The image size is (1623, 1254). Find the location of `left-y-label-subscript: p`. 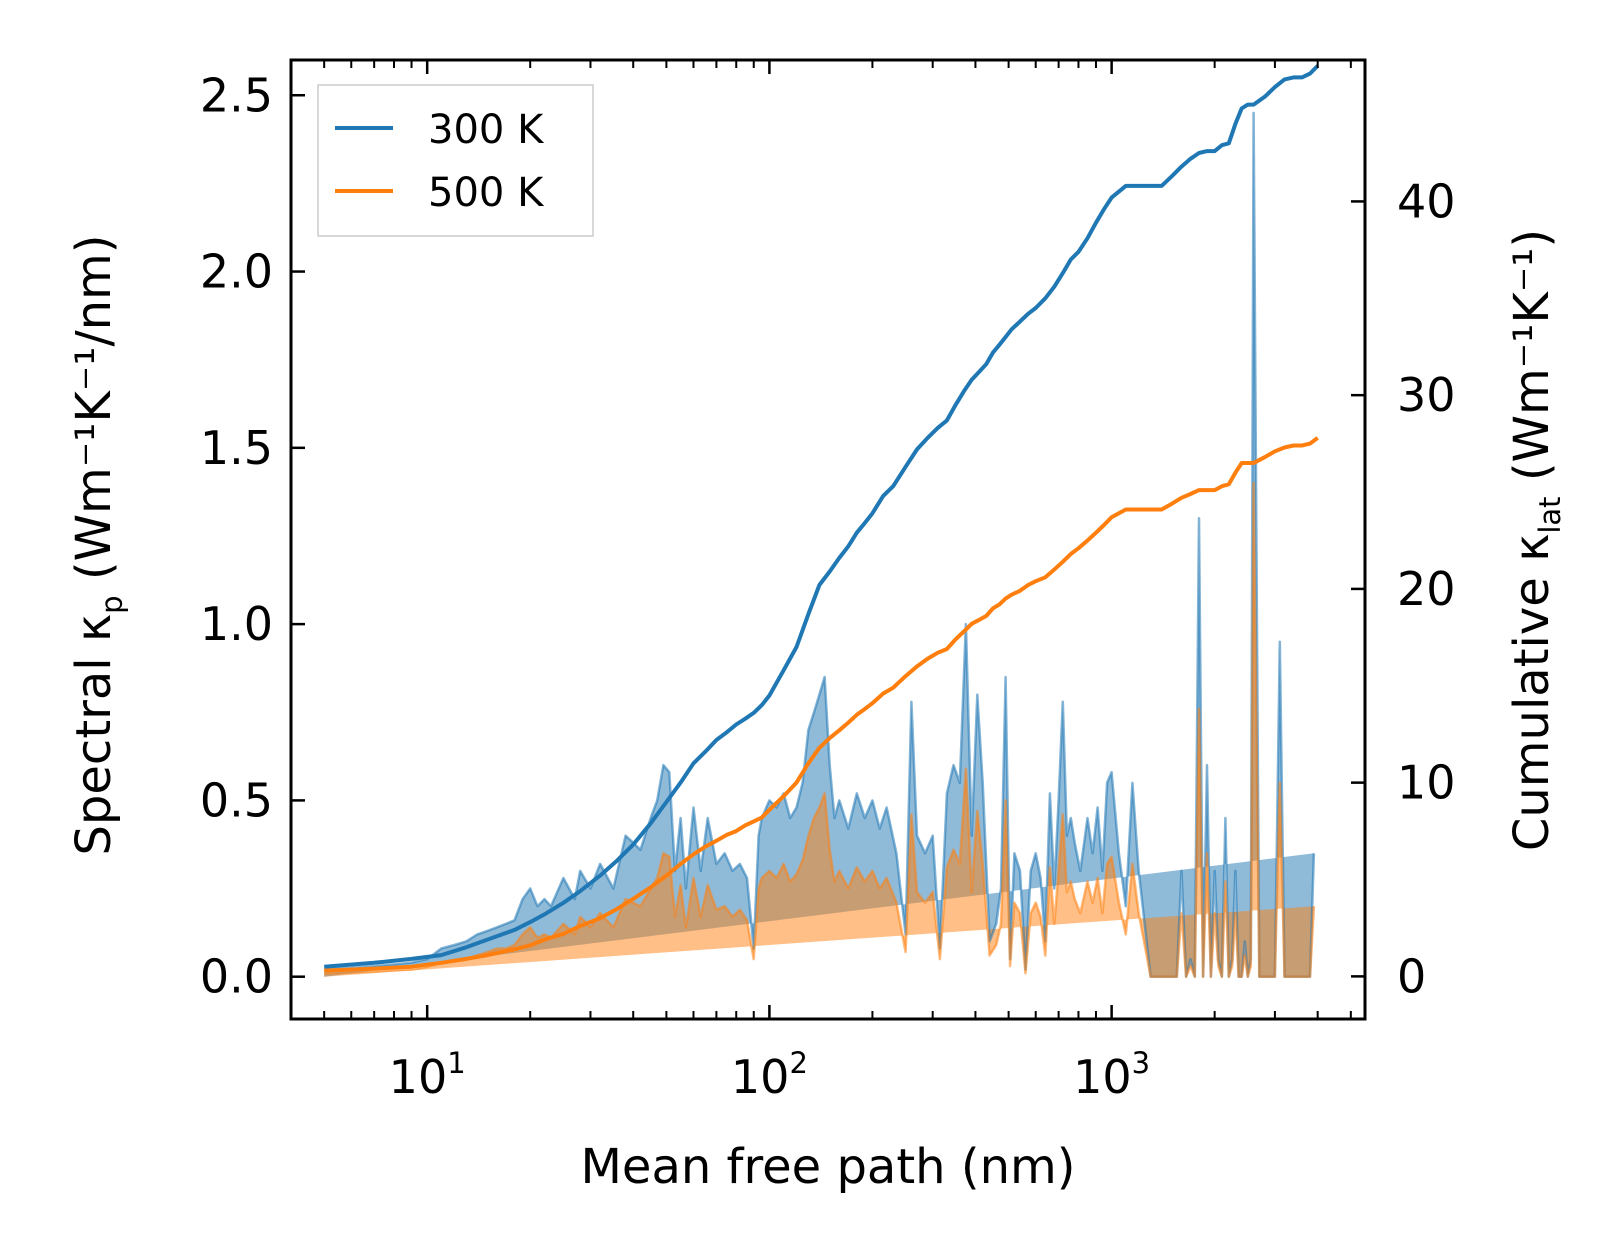

left-y-label-subscript: p is located at coordinates (112, 604).